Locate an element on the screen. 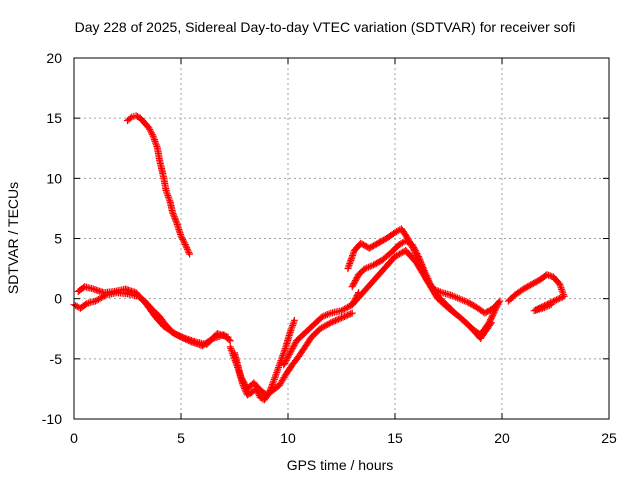 This screenshot has width=640, height=480. y-tick-label: 15 is located at coordinates (54, 118).